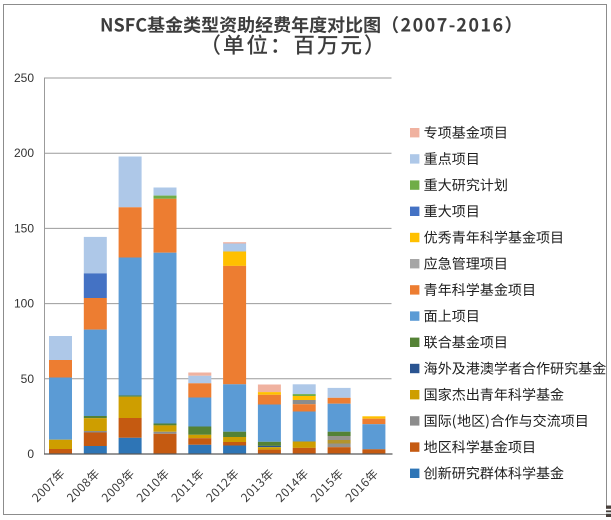 This screenshot has height=520, width=611. I want to click on svg-text: 50, so click(28, 379).